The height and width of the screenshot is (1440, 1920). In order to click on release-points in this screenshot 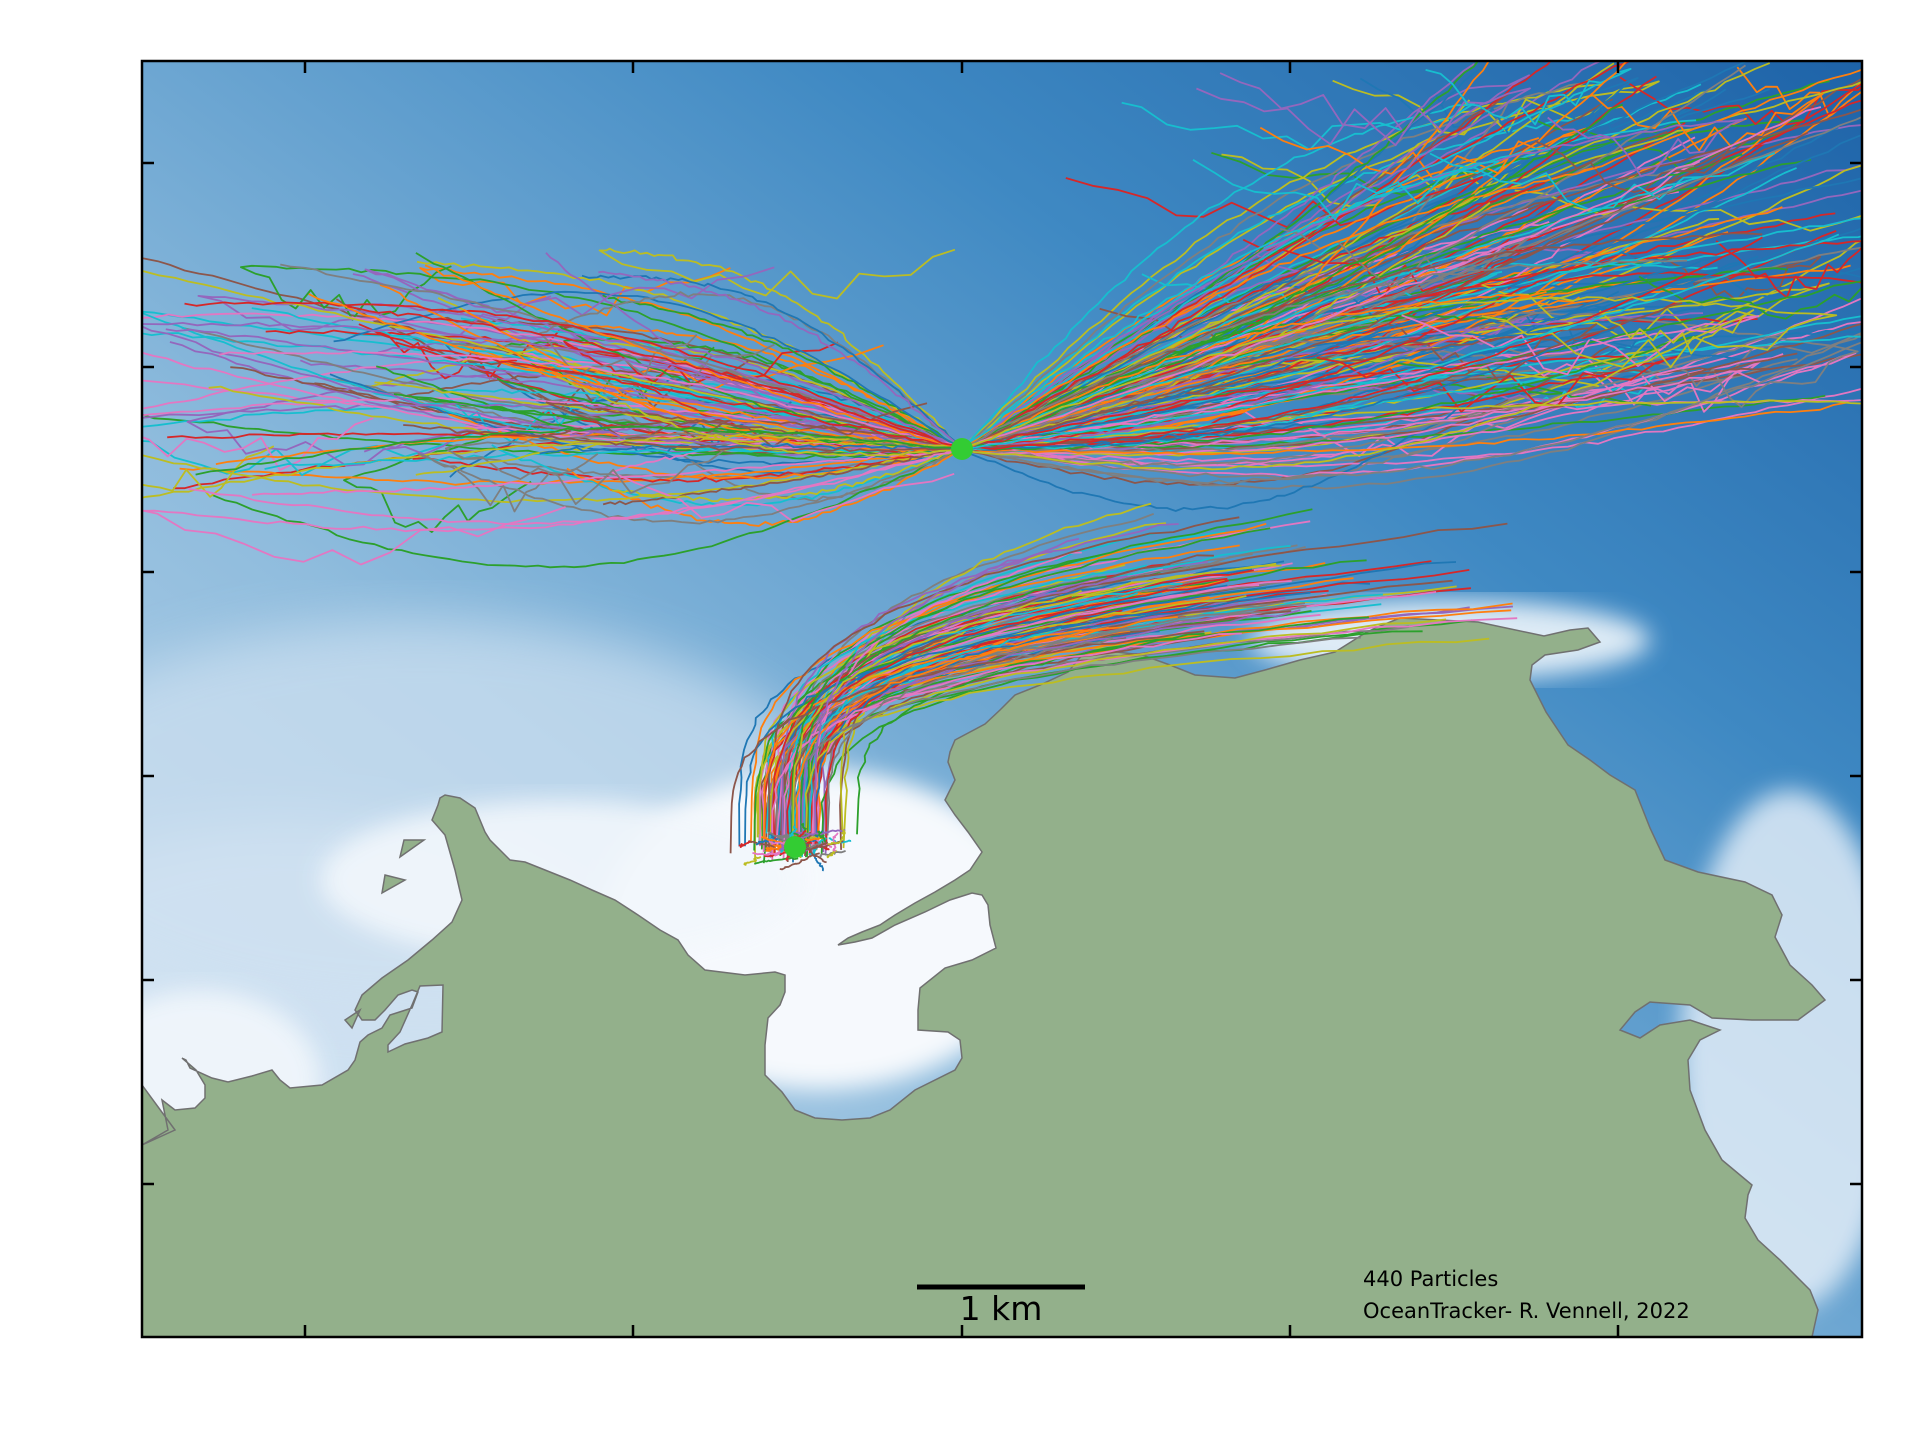, I will do `click(878, 648)`.